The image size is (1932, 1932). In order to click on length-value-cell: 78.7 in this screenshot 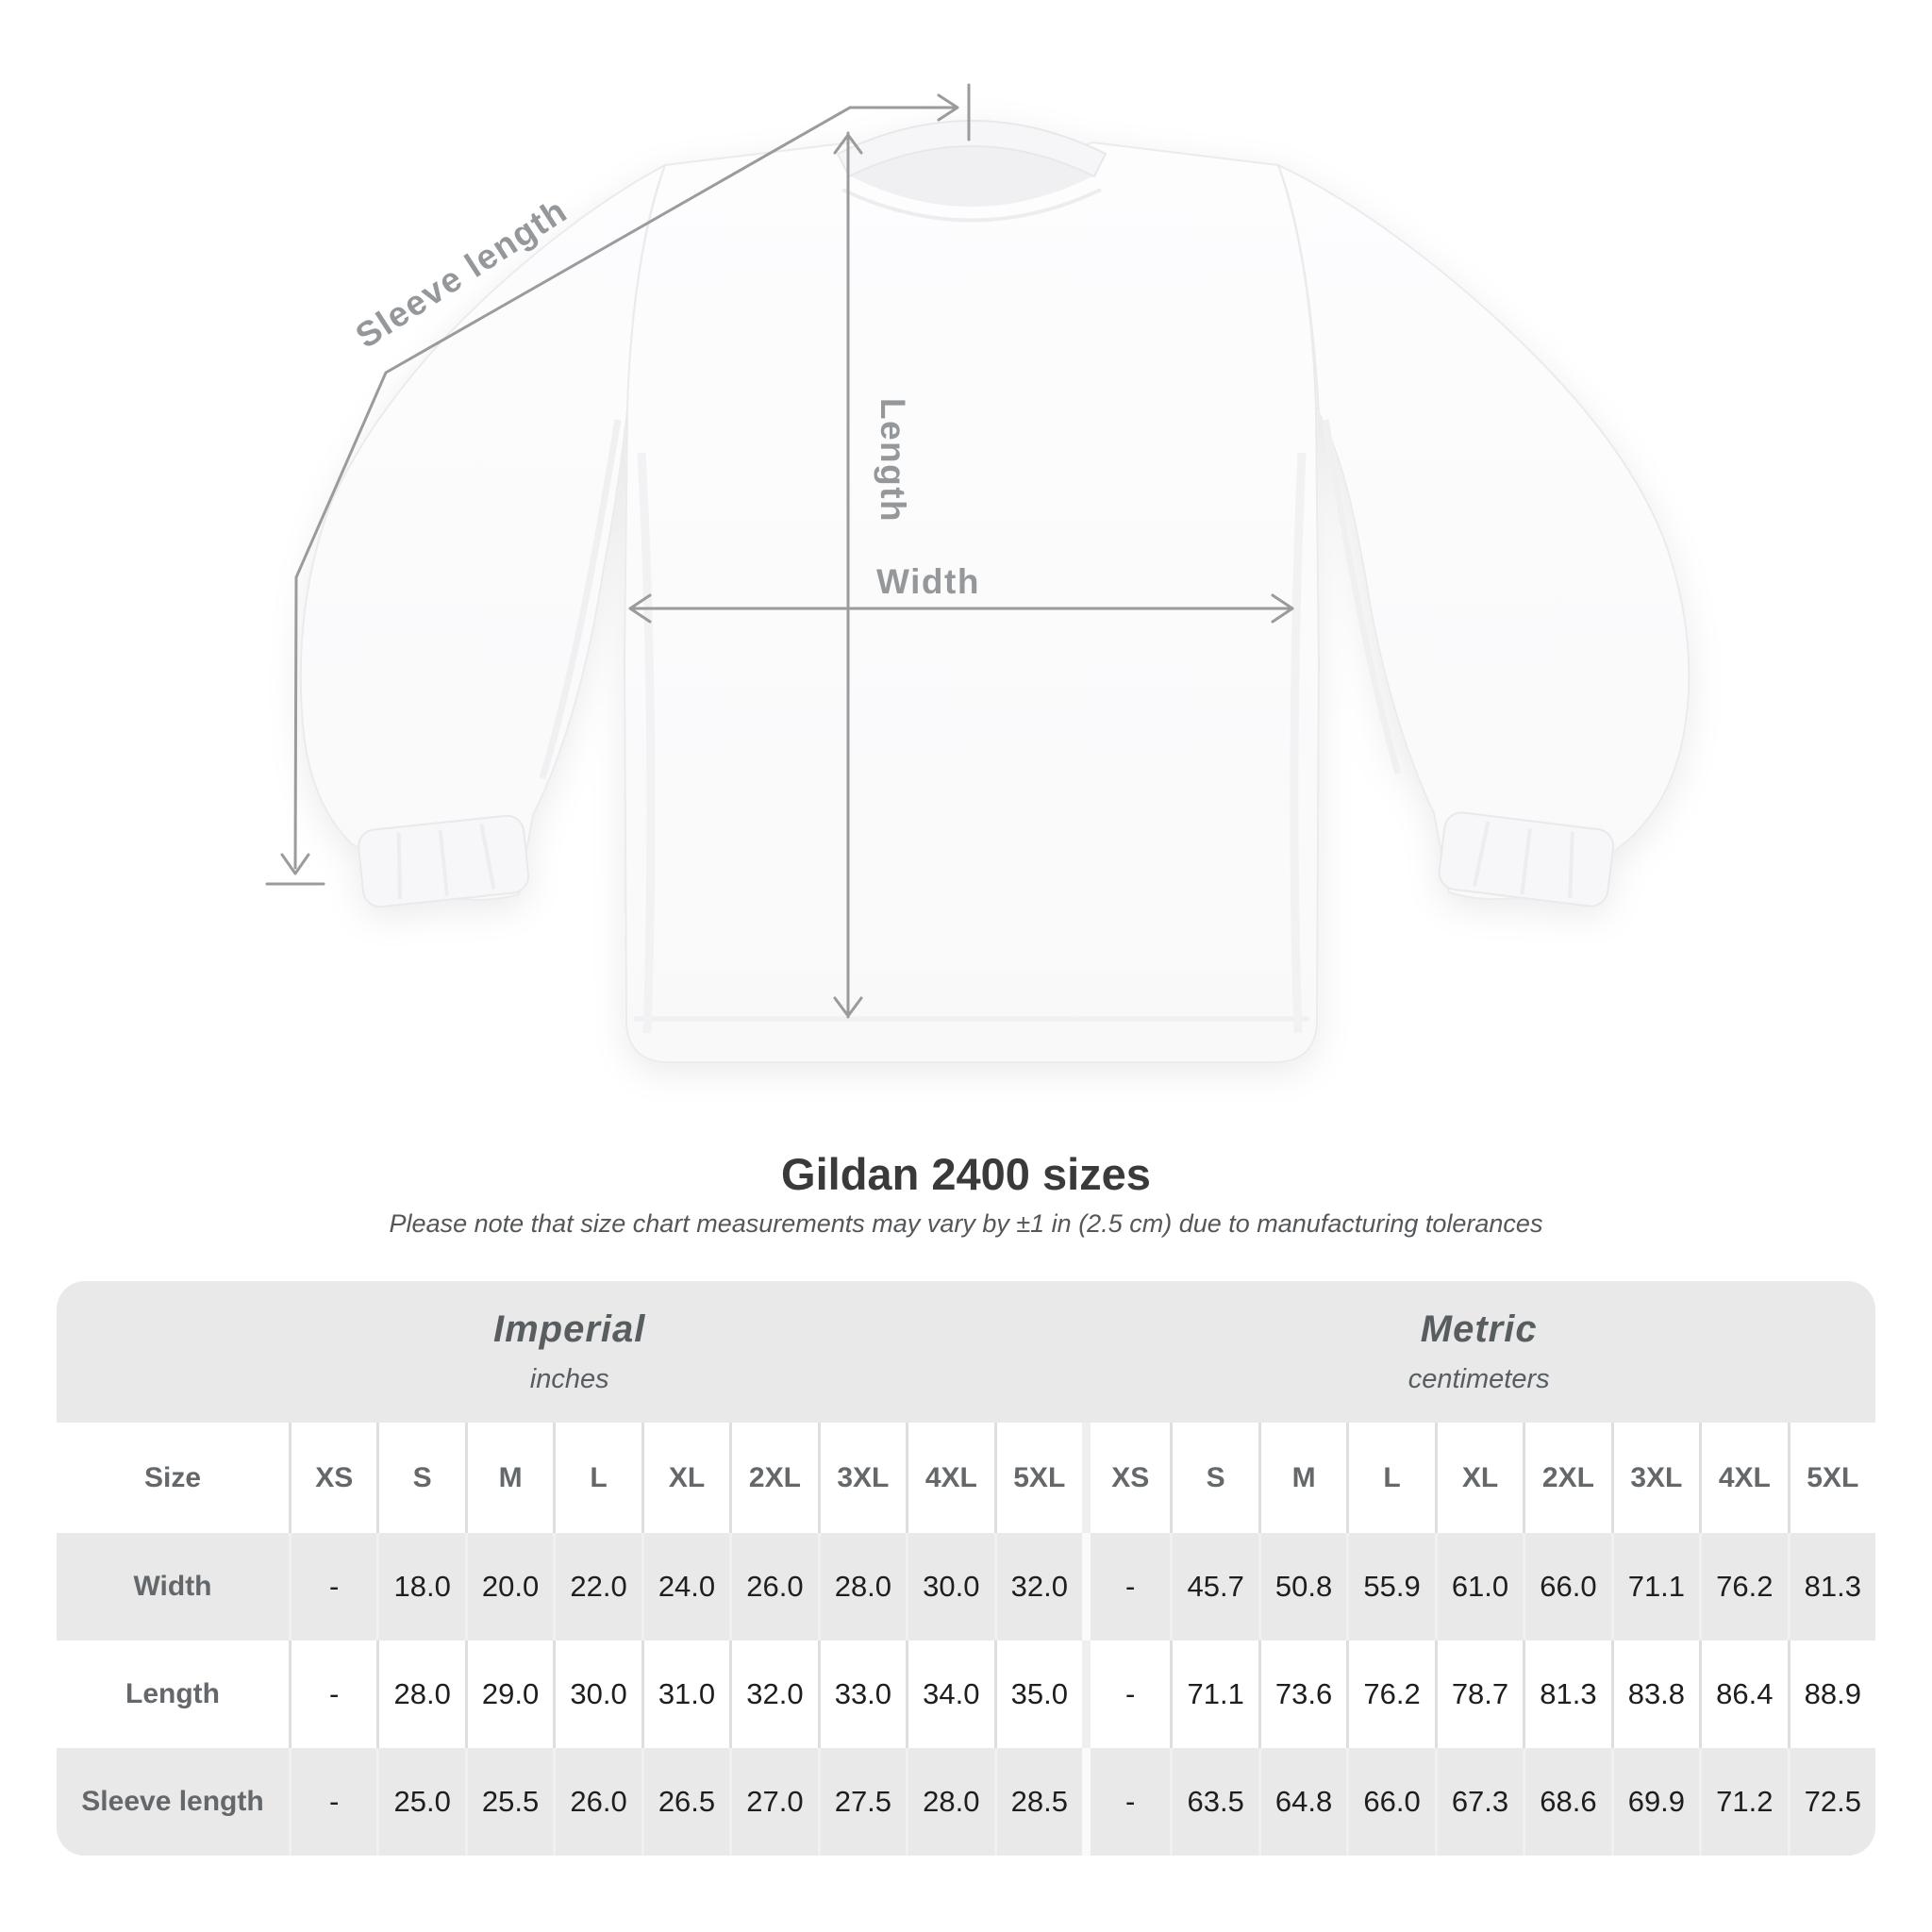, I will do `click(1478, 1694)`.